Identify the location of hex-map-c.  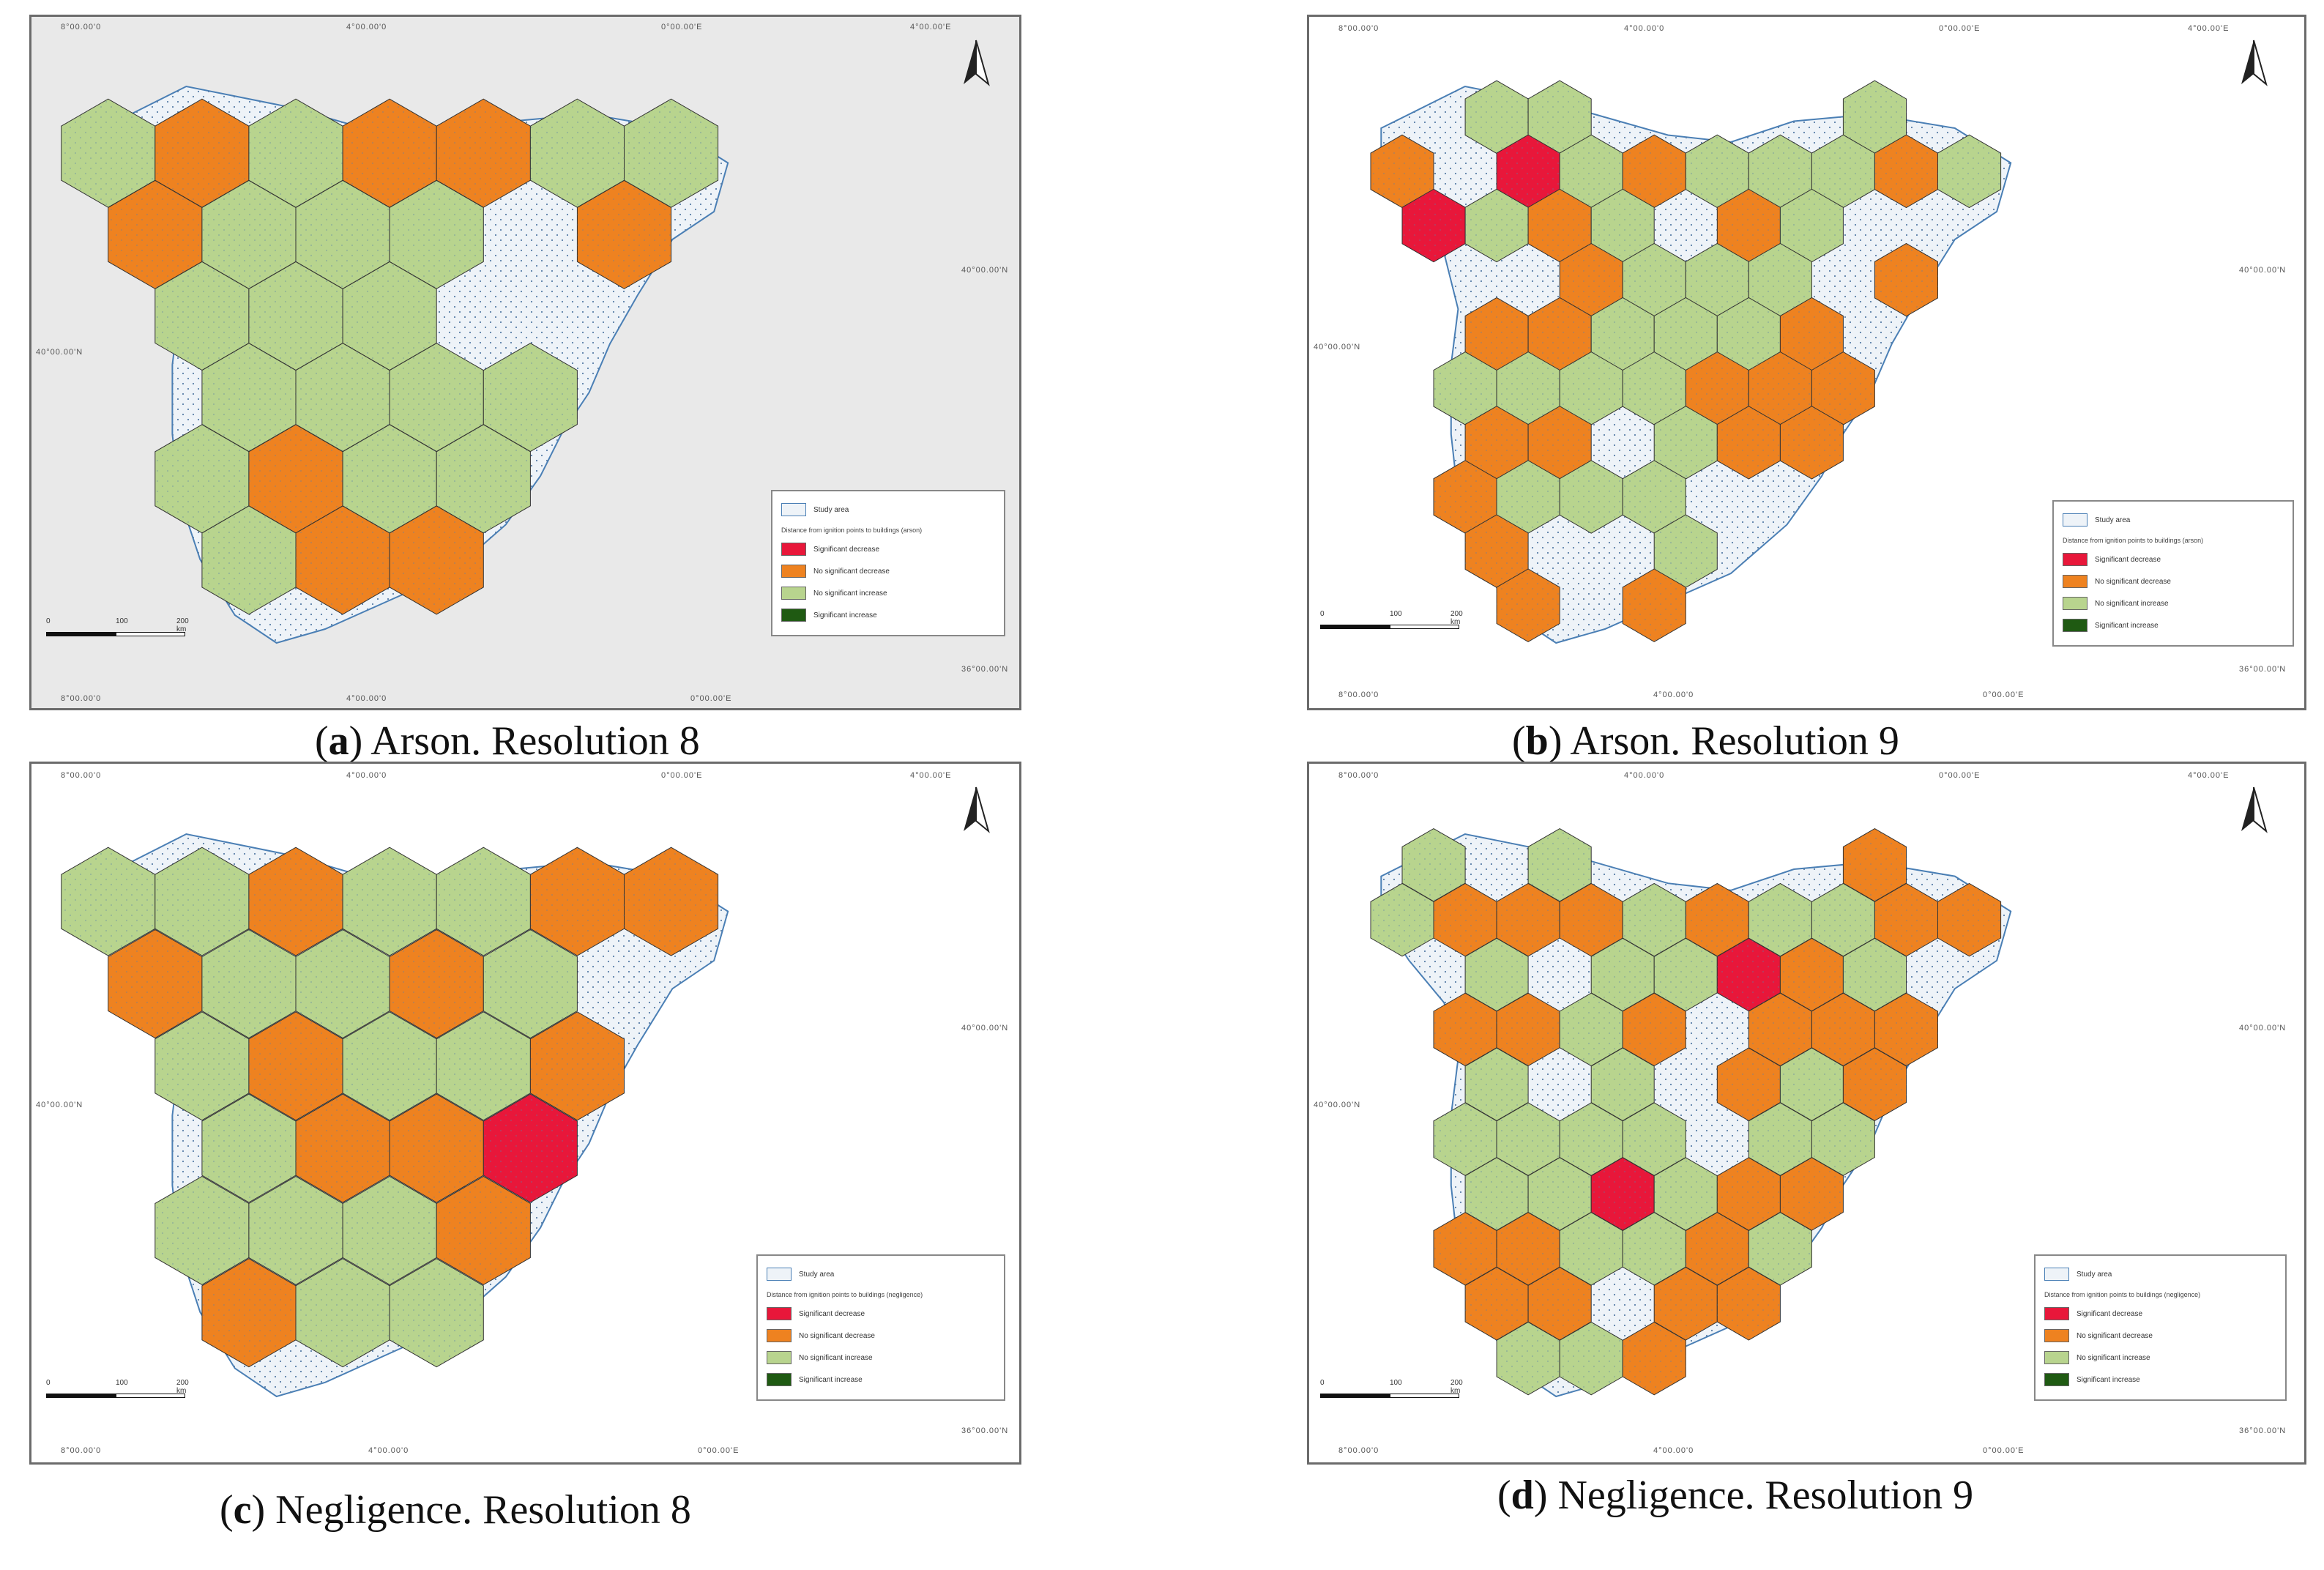
(395, 1115).